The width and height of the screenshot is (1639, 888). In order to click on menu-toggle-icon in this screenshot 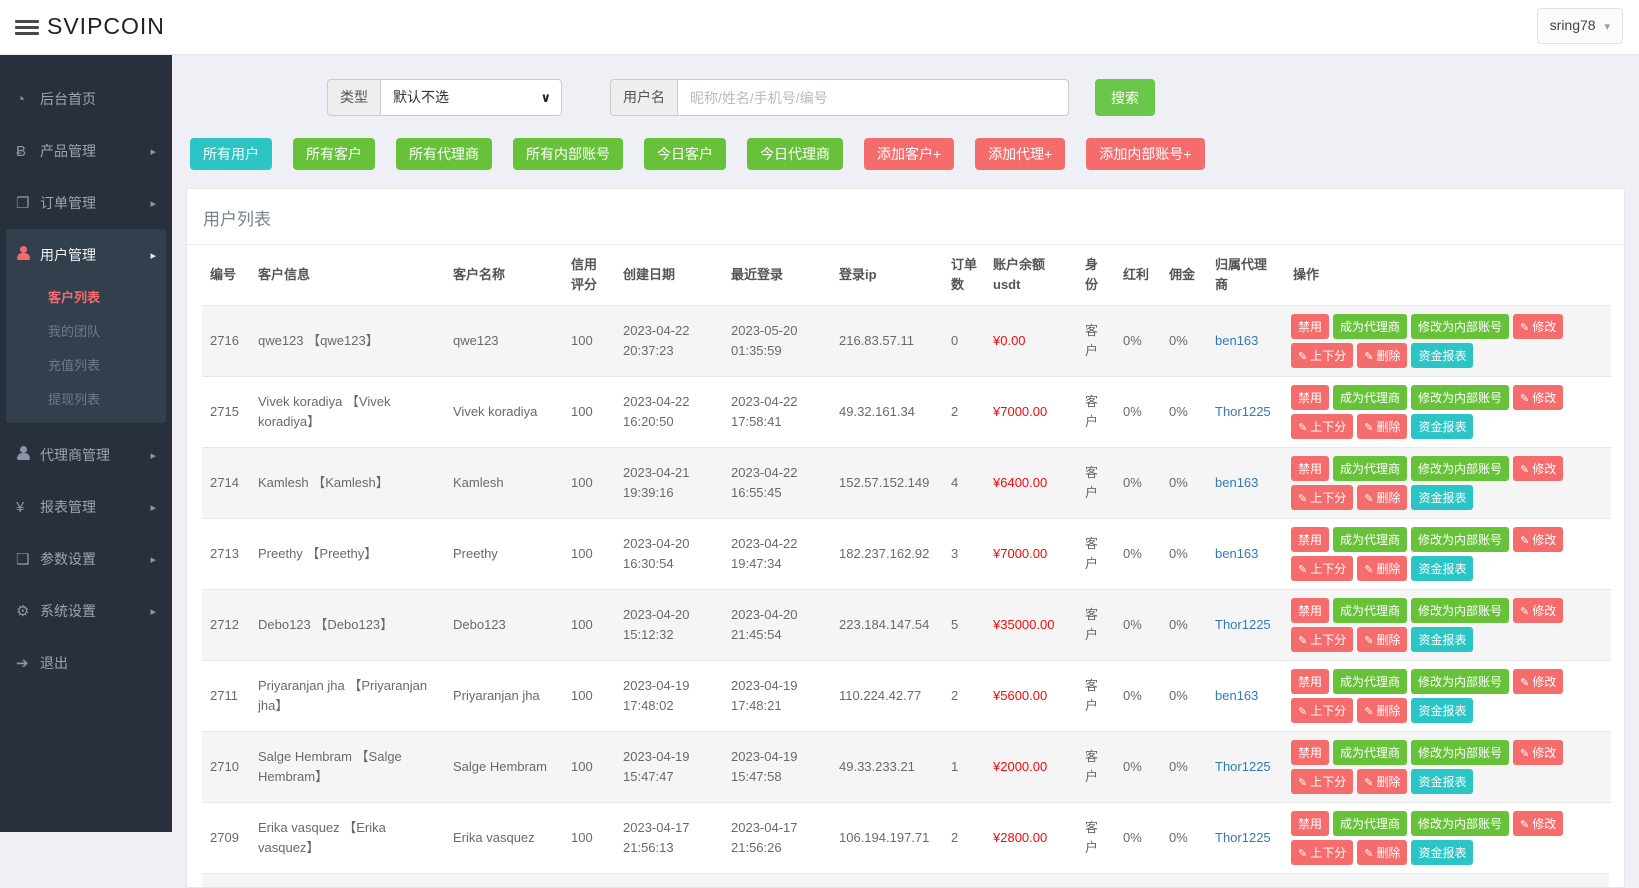, I will do `click(27, 28)`.